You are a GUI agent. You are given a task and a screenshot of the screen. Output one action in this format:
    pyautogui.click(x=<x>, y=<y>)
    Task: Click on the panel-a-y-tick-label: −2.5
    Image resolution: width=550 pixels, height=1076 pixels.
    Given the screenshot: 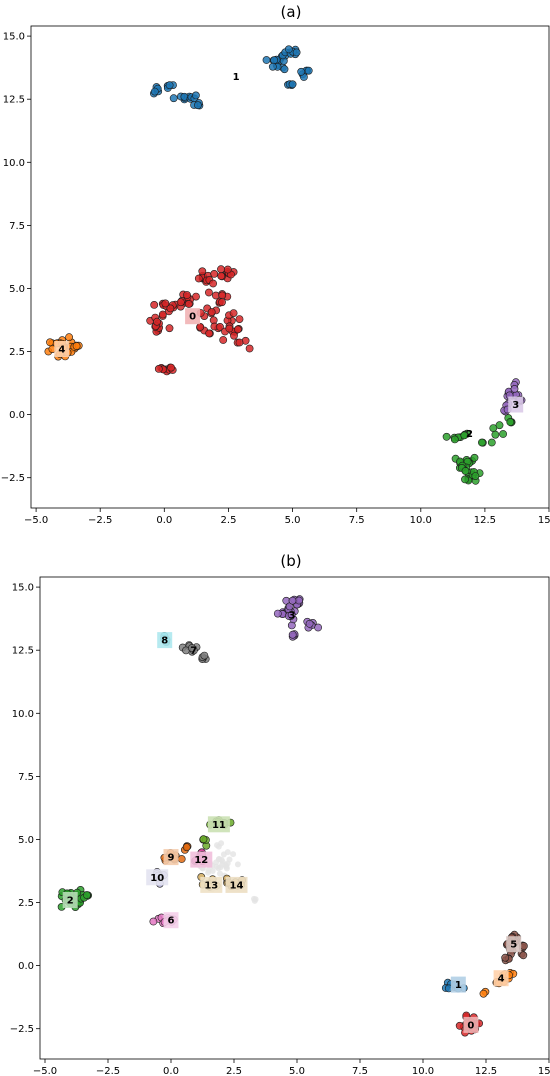 What is the action you would take?
    pyautogui.click(x=13, y=478)
    